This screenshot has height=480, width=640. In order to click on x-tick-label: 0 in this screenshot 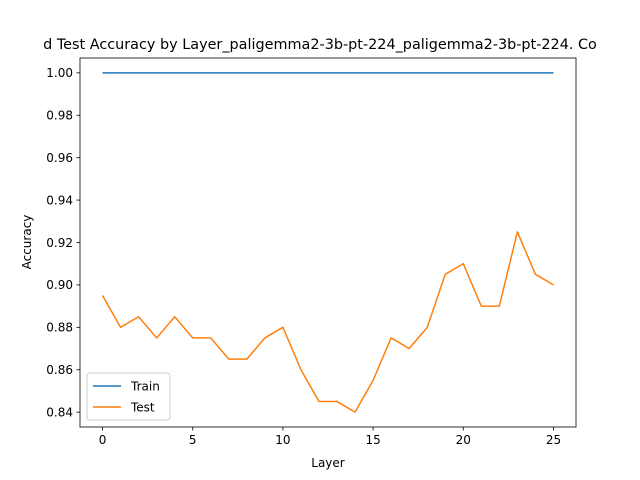, I will do `click(103, 440)`.